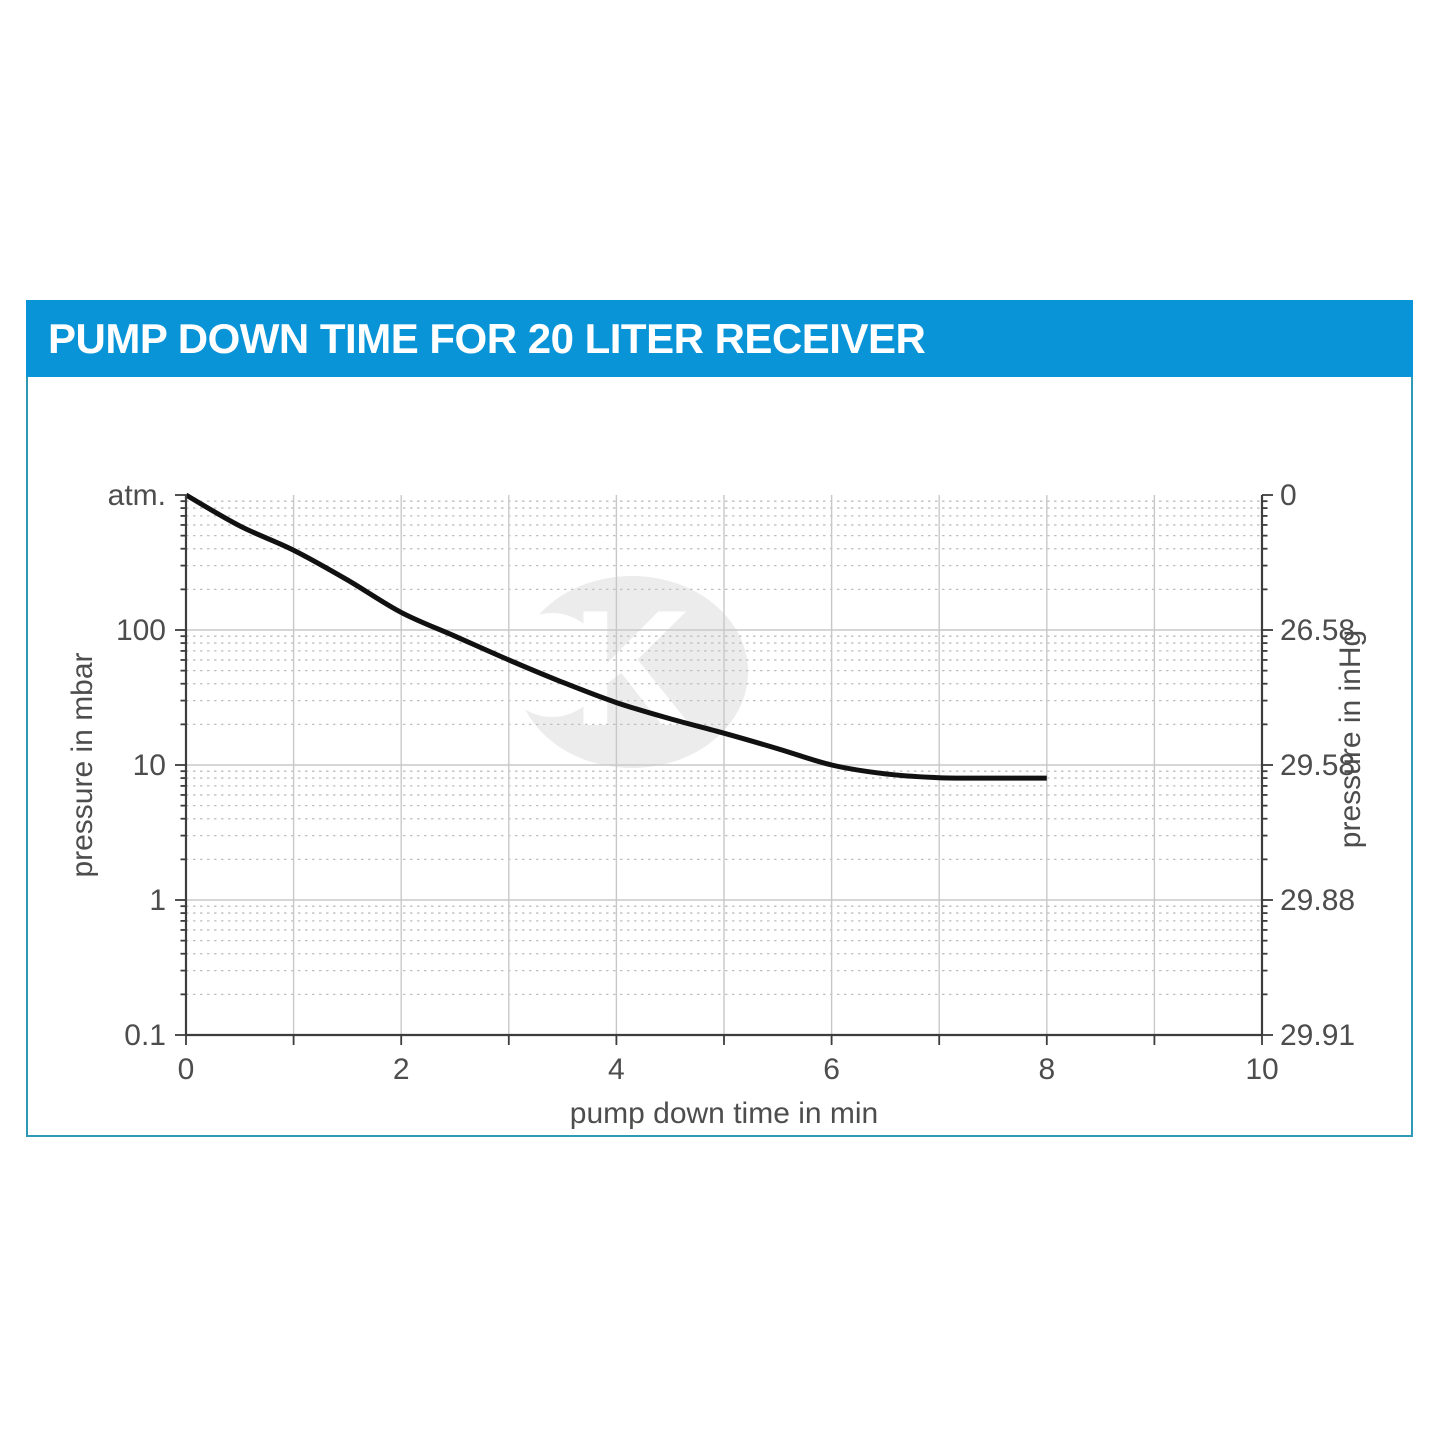 This screenshot has height=1438, width=1438. I want to click on watermark-letter: K, so click(631, 668).